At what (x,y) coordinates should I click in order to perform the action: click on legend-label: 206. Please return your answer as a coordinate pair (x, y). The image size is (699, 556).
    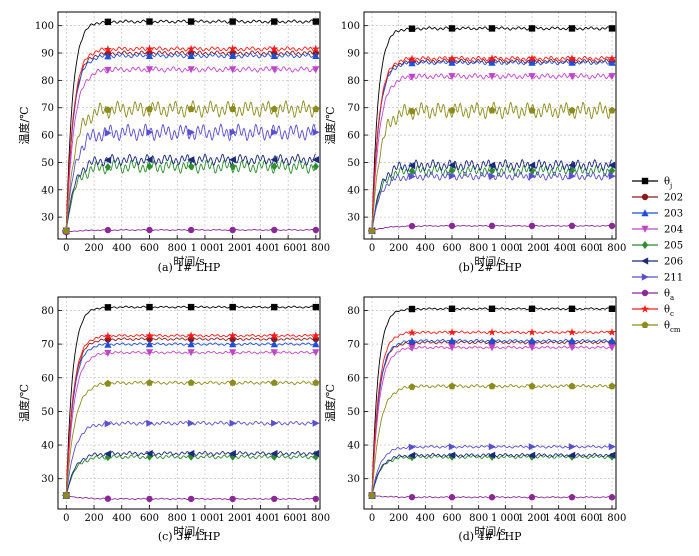
    Looking at the image, I should click on (673, 262).